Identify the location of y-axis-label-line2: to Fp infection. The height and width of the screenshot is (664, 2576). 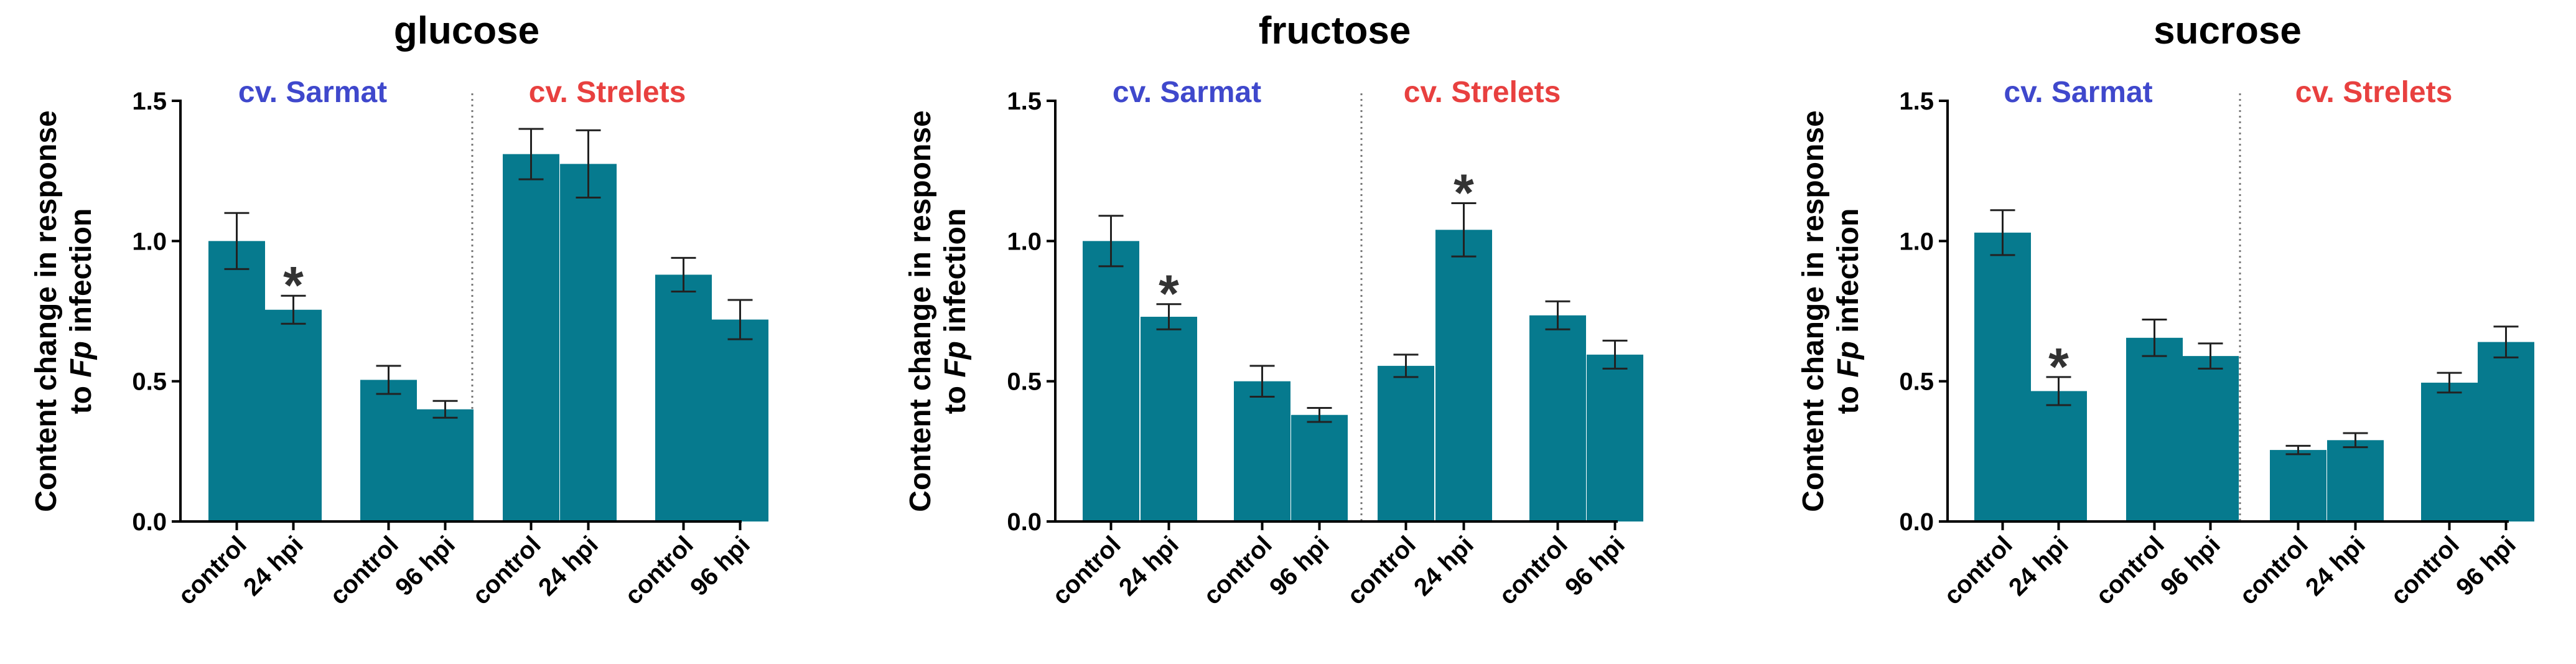
(1848, 311).